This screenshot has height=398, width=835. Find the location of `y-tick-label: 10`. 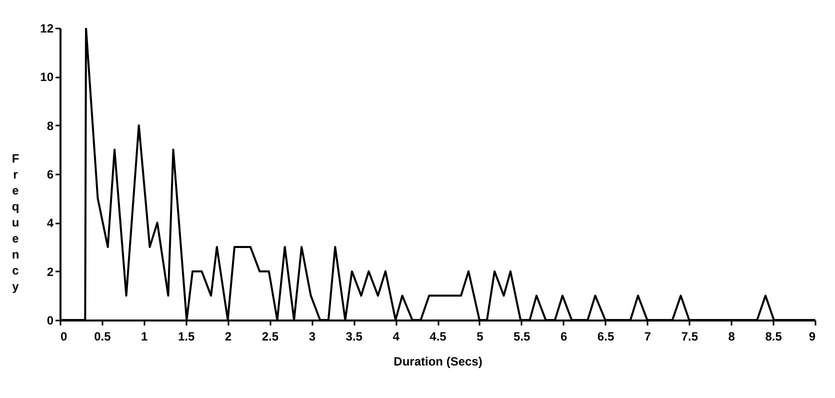

y-tick-label: 10 is located at coordinates (47, 77).